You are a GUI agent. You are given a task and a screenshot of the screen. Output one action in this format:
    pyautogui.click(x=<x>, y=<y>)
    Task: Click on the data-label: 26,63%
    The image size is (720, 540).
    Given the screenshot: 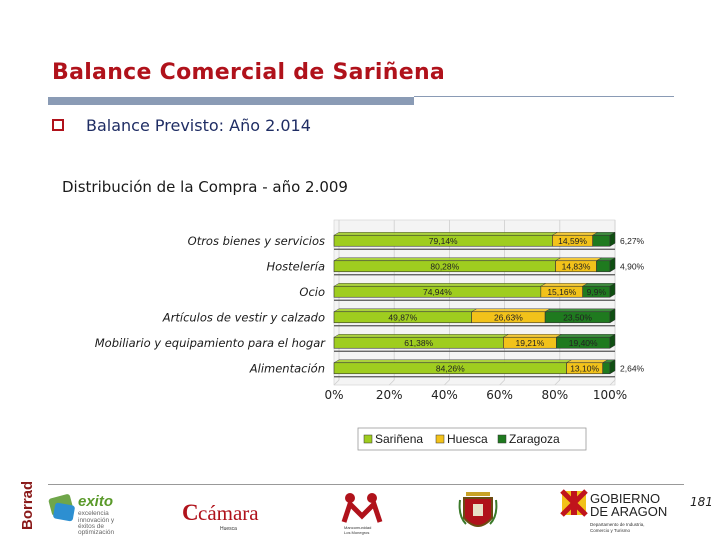 What is the action you would take?
    pyautogui.click(x=508, y=317)
    